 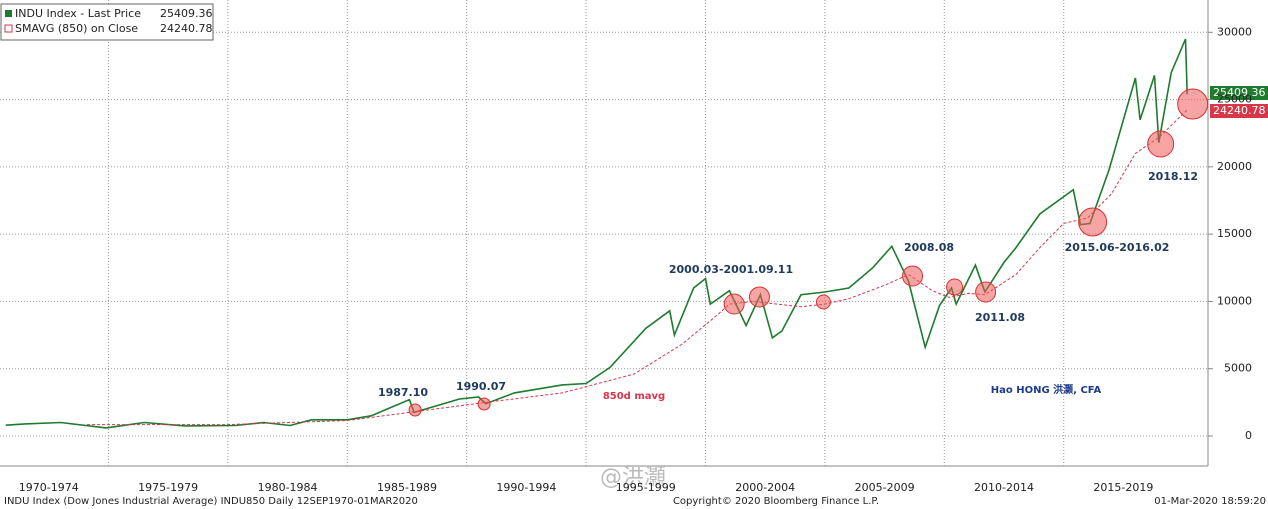 What do you see at coordinates (526, 487) in the screenshot?
I see `x-tick-label: 1990-1994` at bounding box center [526, 487].